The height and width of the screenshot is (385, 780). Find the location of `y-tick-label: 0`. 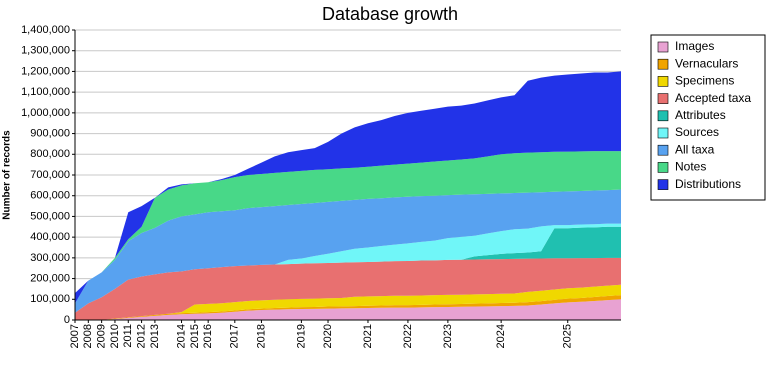

y-tick-label: 0 is located at coordinates (67, 320).